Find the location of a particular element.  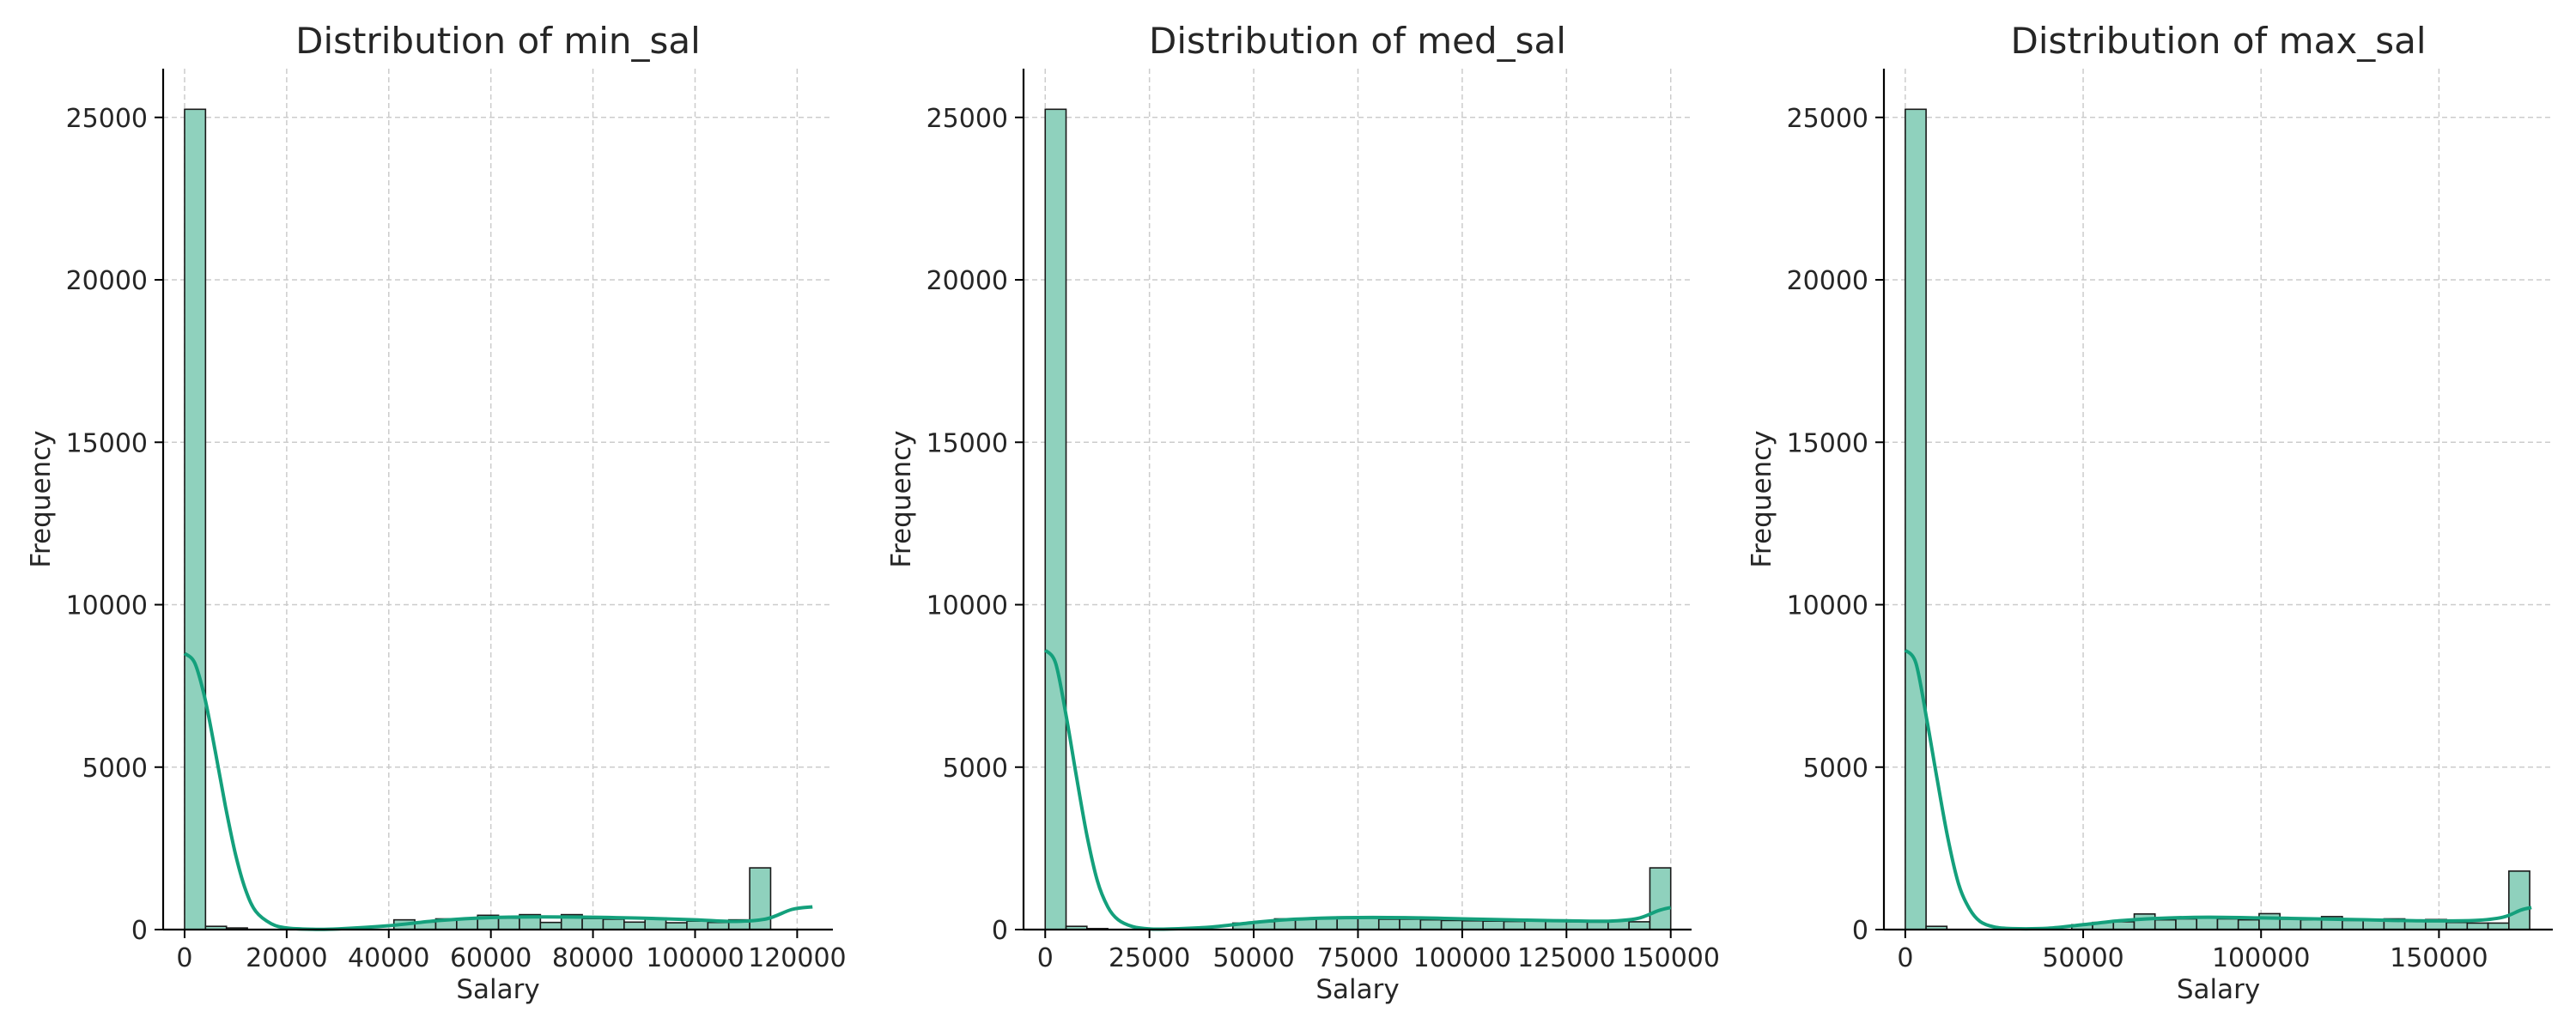

chart-title: Distribution of med_sal is located at coordinates (1357, 41).